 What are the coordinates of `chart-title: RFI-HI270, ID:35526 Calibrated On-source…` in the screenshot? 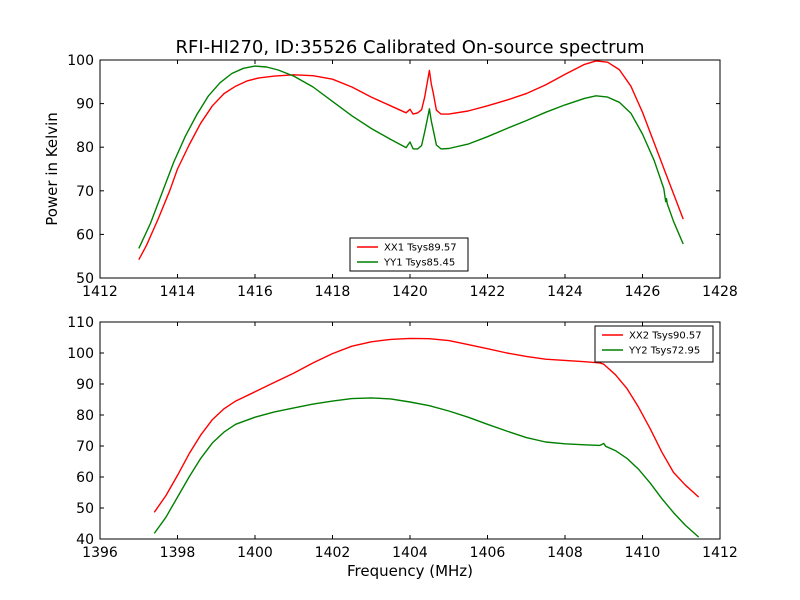 It's located at (409, 47).